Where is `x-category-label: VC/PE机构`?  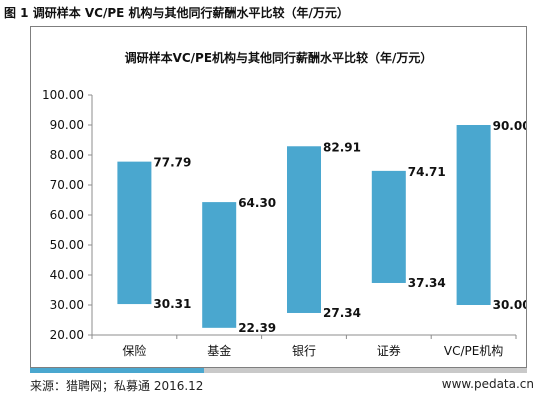 x-category-label: VC/PE机构 is located at coordinates (473, 350).